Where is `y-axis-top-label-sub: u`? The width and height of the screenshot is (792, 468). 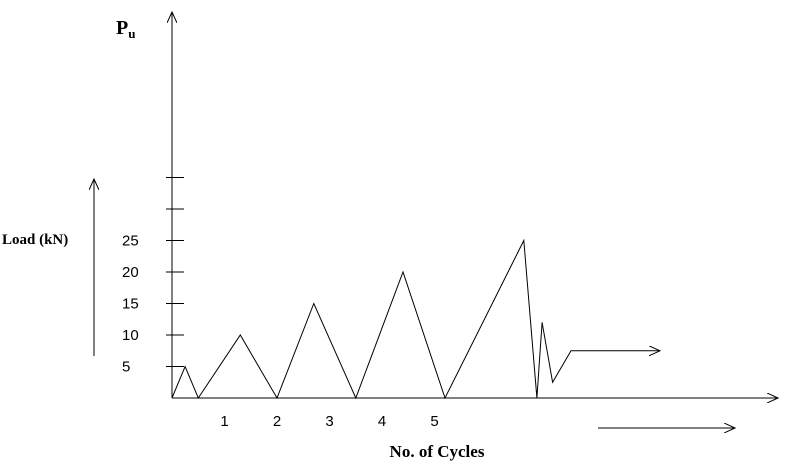
y-axis-top-label-sub: u is located at coordinates (131, 33).